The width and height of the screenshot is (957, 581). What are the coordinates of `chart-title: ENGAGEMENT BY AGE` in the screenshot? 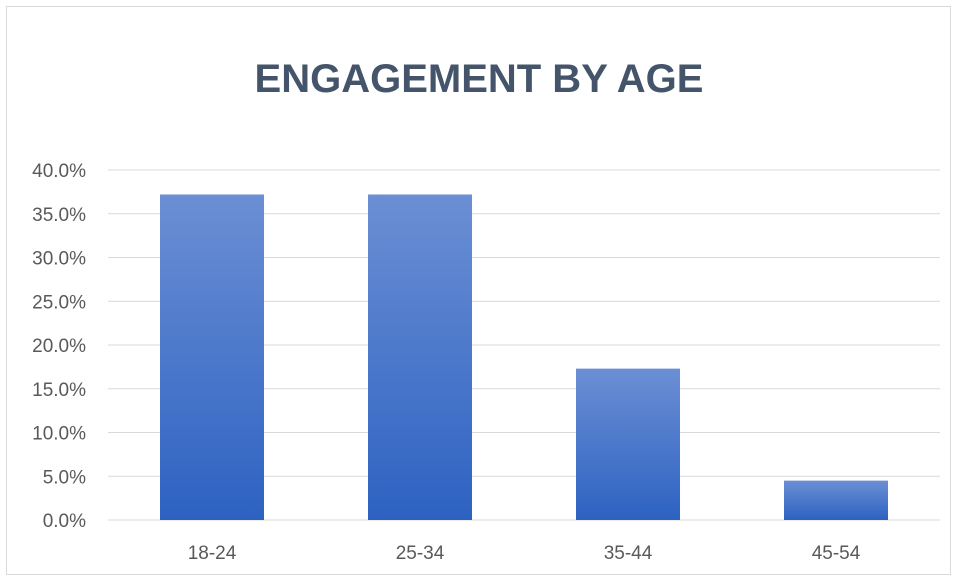 It's located at (479, 79).